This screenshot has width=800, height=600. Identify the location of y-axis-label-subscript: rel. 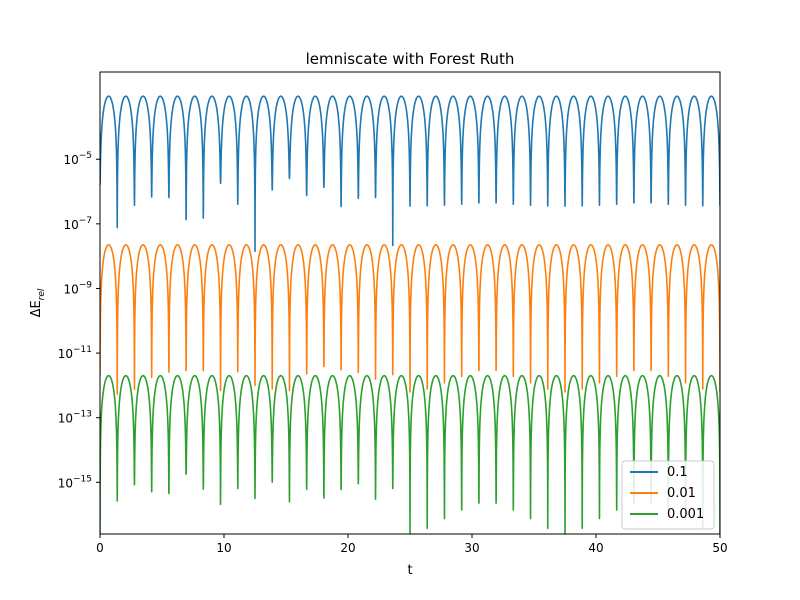
(42, 294).